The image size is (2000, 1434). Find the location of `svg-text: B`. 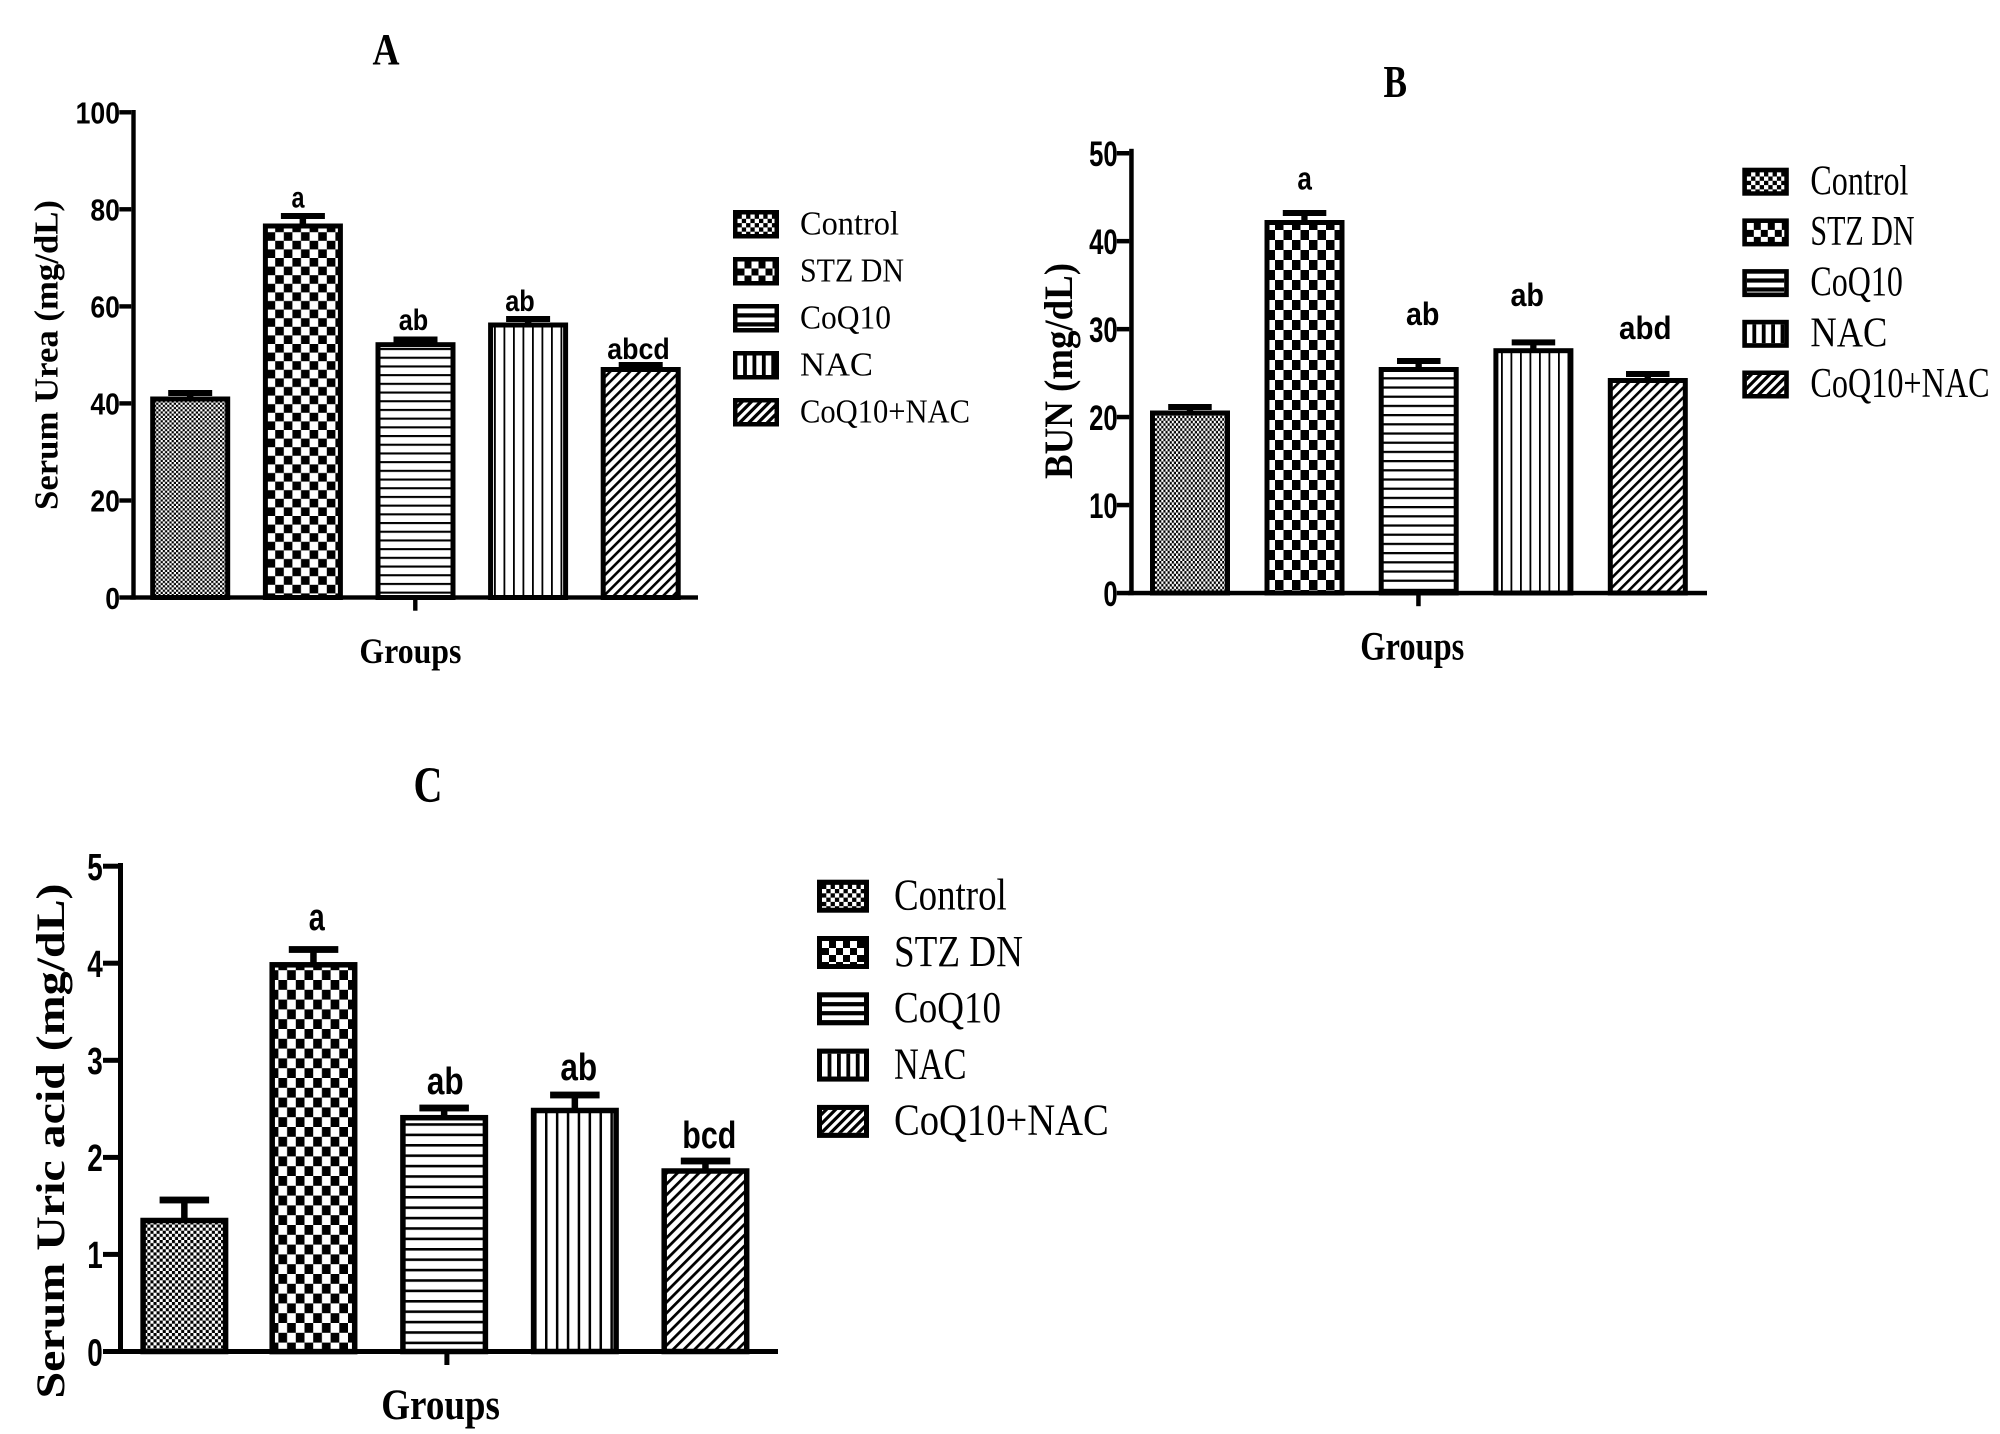

svg-text: B is located at coordinates (1396, 82).